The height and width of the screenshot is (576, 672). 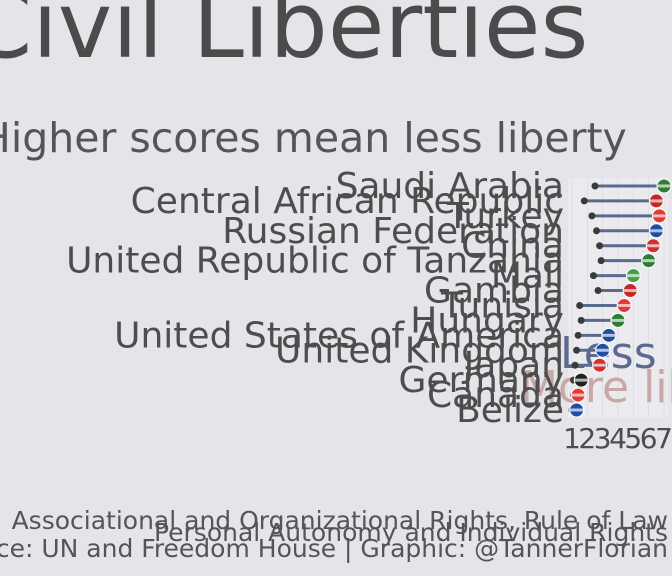 What do you see at coordinates (450, 186) in the screenshot?
I see `category-label: Saudi Arabia` at bounding box center [450, 186].